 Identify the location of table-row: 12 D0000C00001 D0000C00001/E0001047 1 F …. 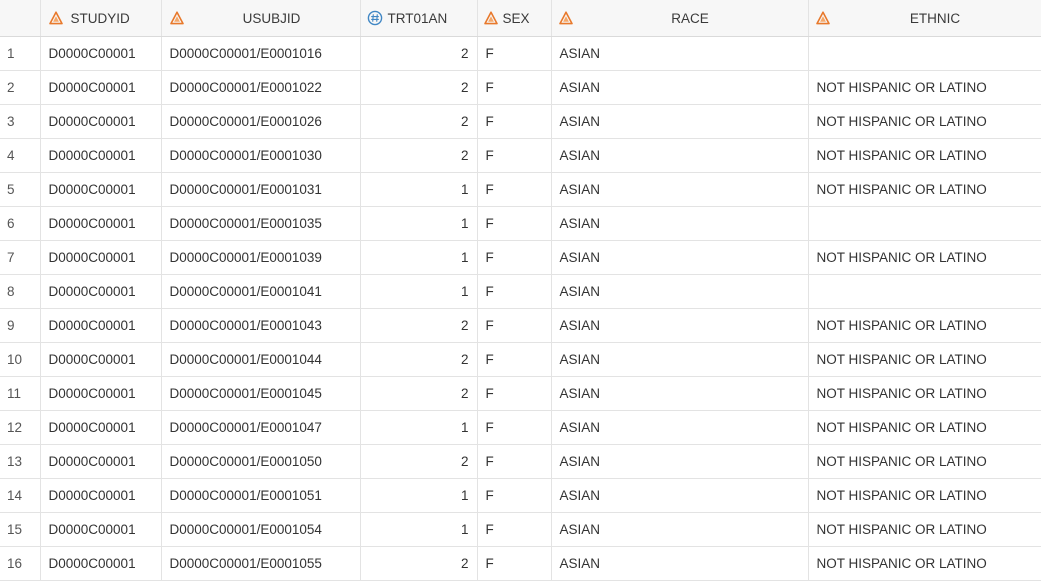
(520, 427).